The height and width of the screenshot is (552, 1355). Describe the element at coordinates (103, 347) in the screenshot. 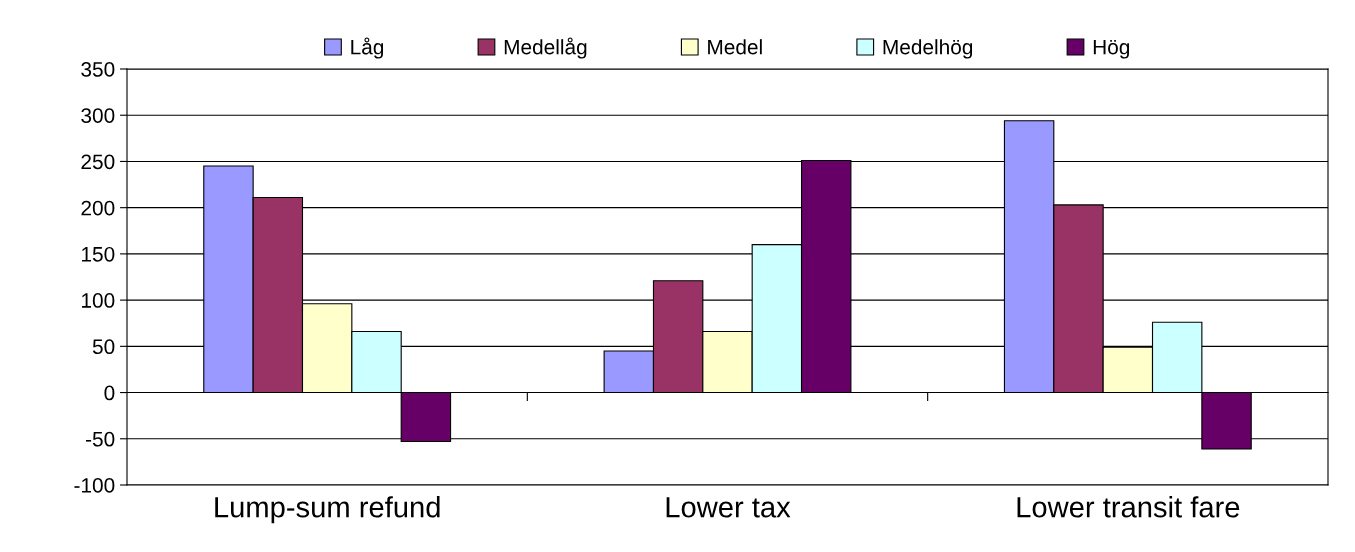

I see `y-tick-label: 50` at that location.